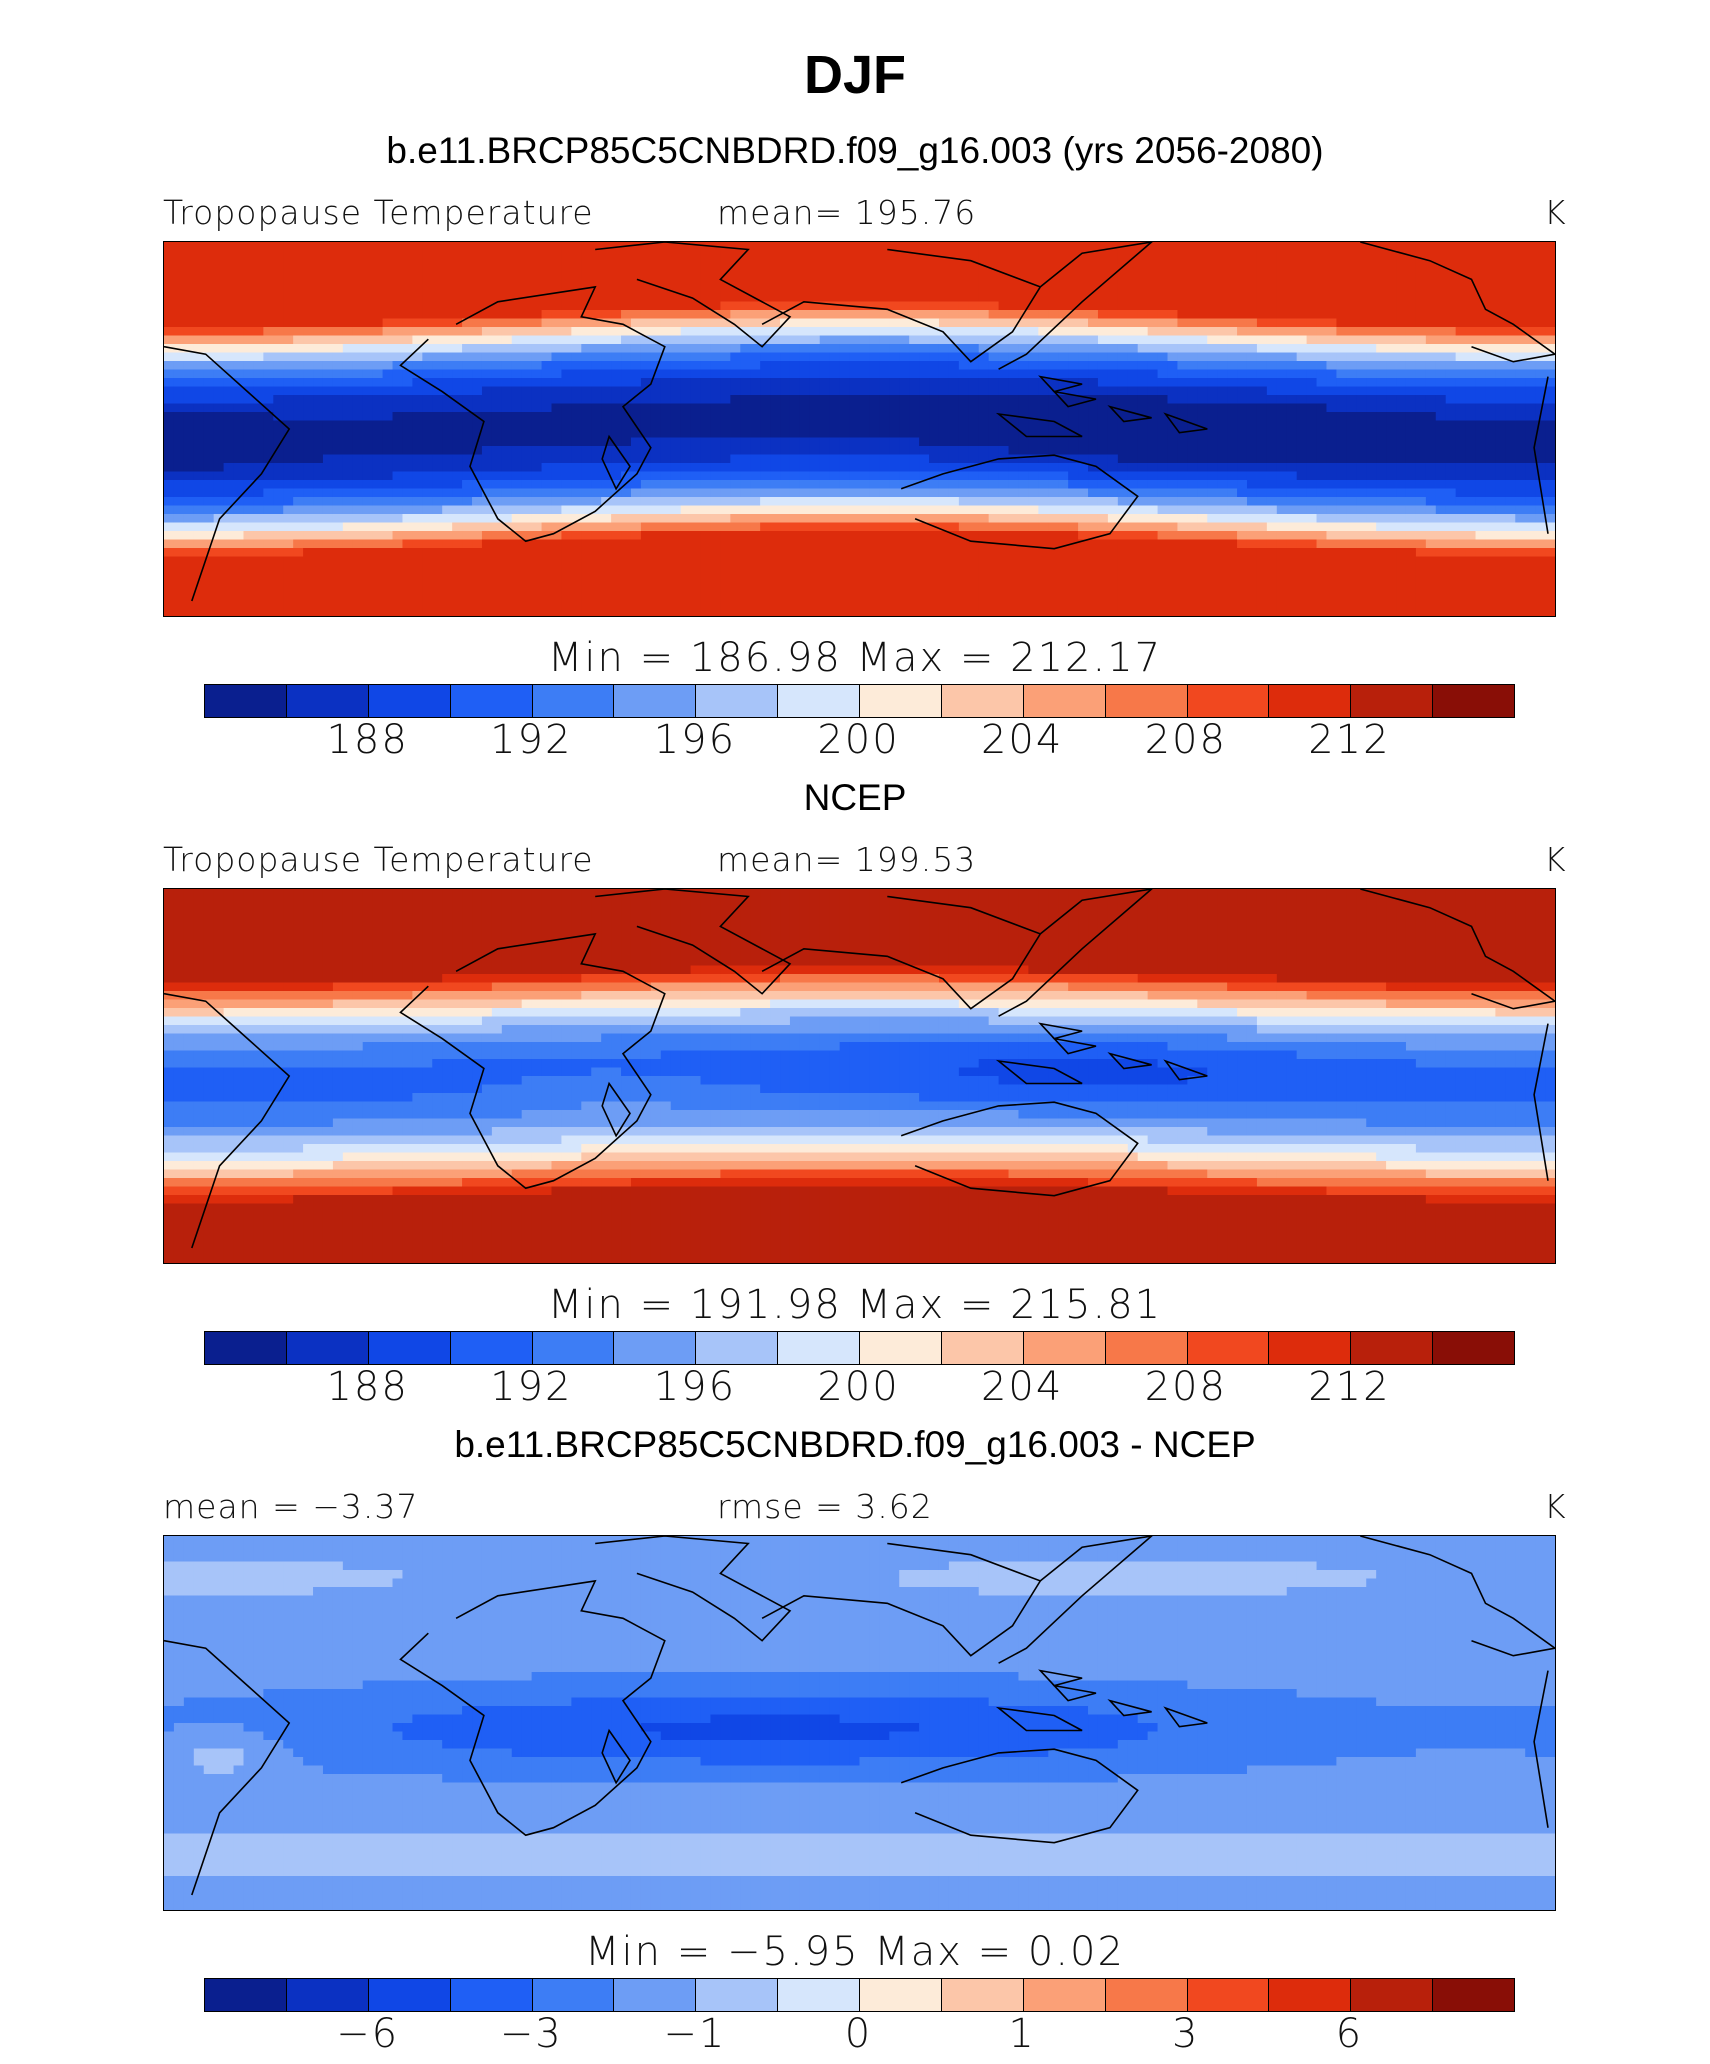  I want to click on minmax-label: Min = −5.95 Max = 0.02, so click(855, 1952).